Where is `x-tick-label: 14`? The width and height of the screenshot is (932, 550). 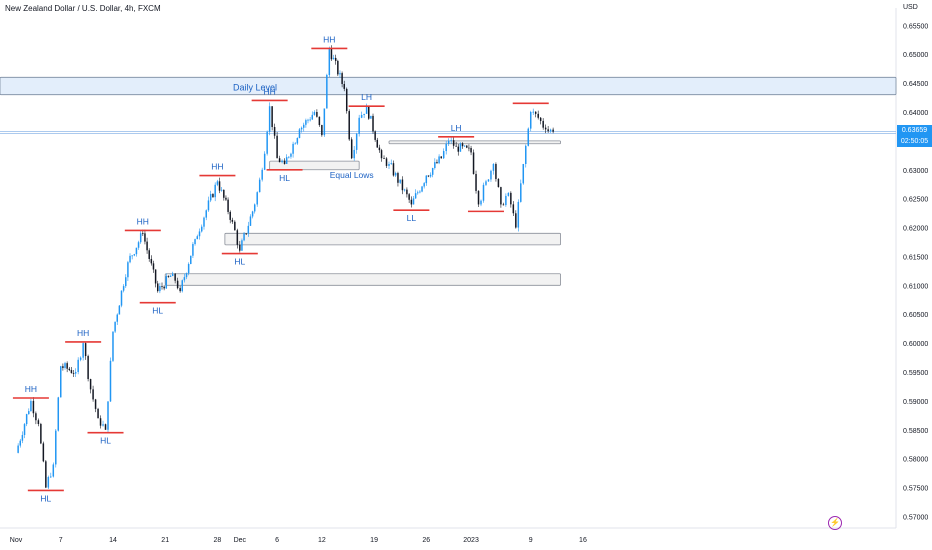
x-tick-label: 14 is located at coordinates (113, 540).